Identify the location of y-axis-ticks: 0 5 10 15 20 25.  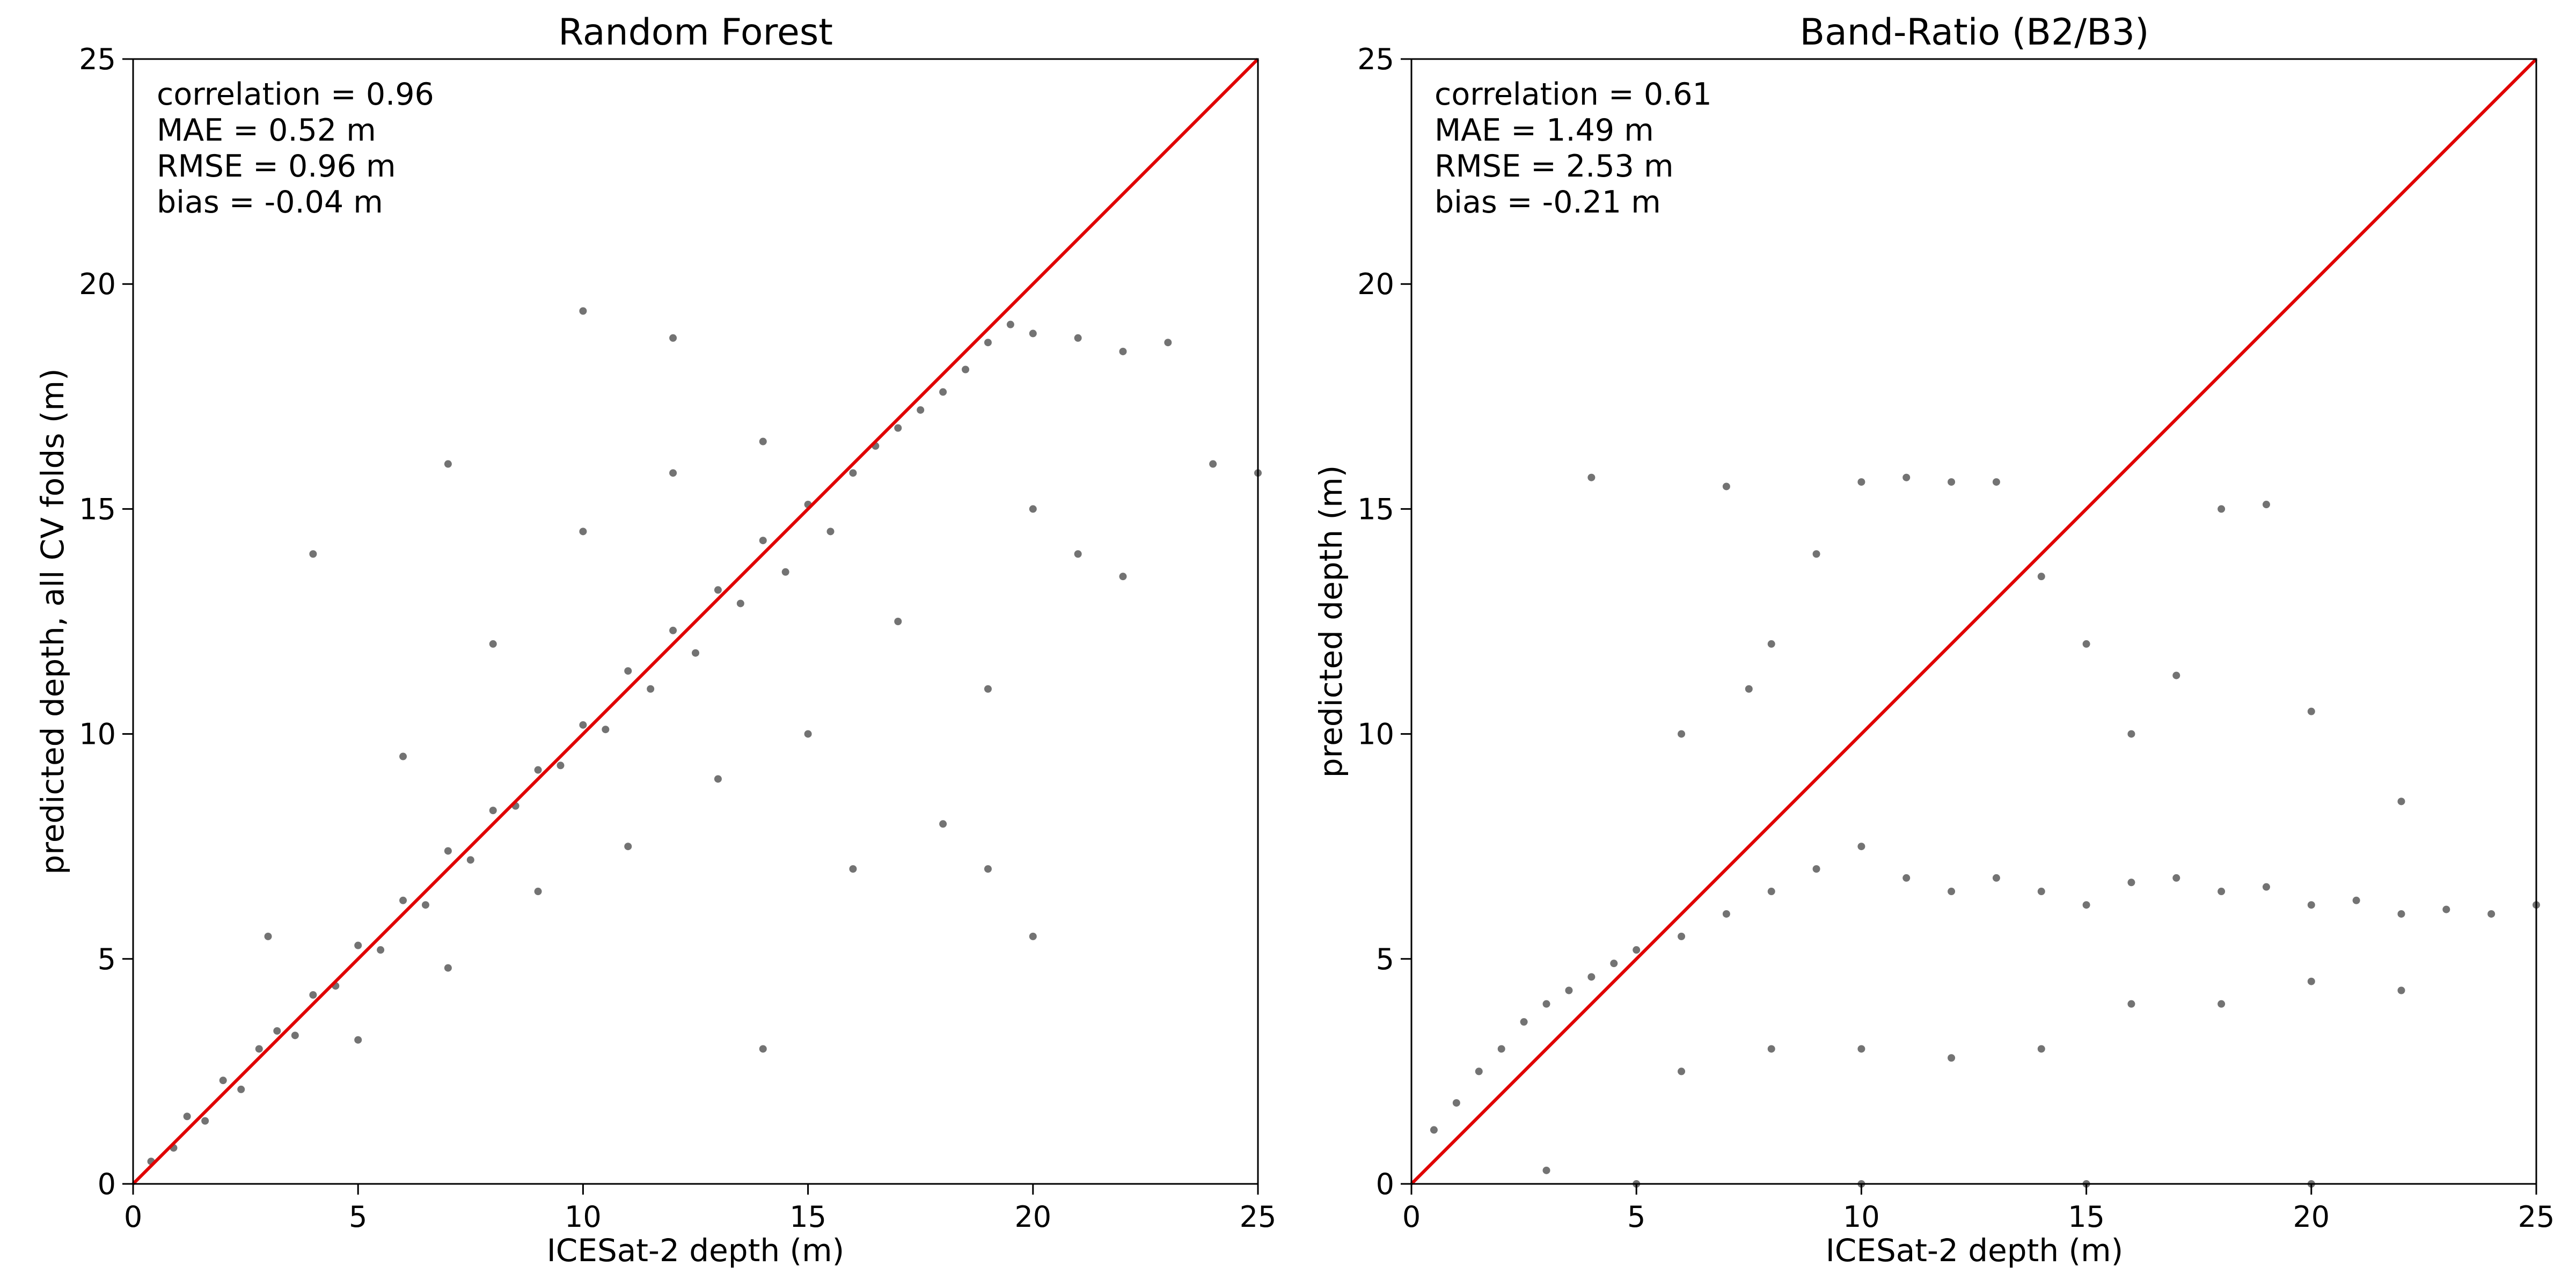
(1384, 621).